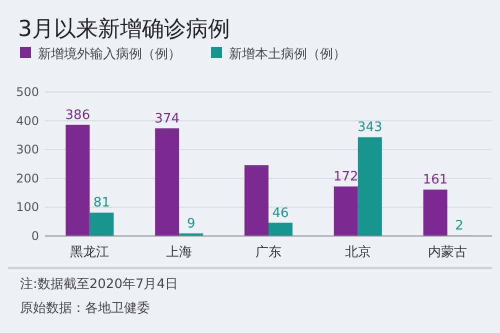  I want to click on x-tick-label: 北京, so click(357, 252).